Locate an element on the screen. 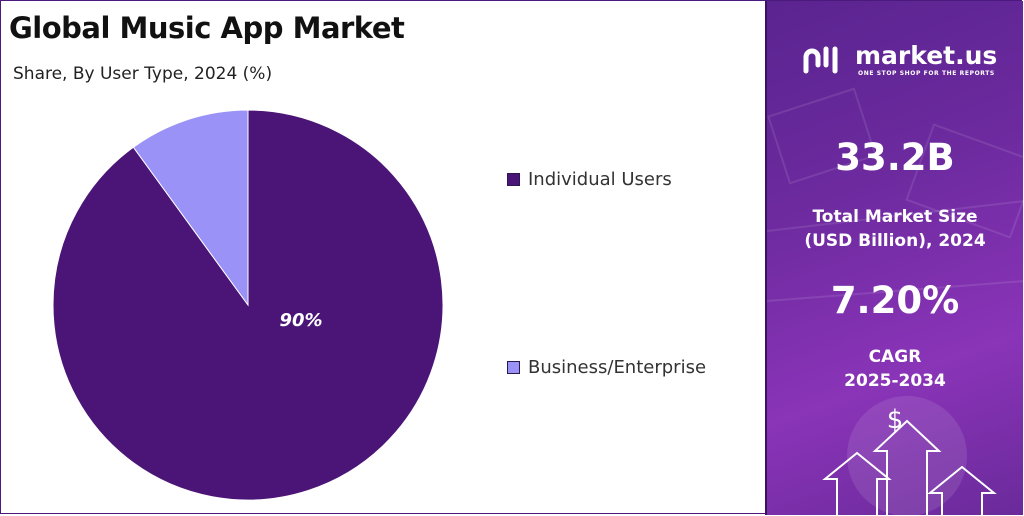 This screenshot has height=516, width=1024. legend-item-individual-users: Individual Users is located at coordinates (622, 179).